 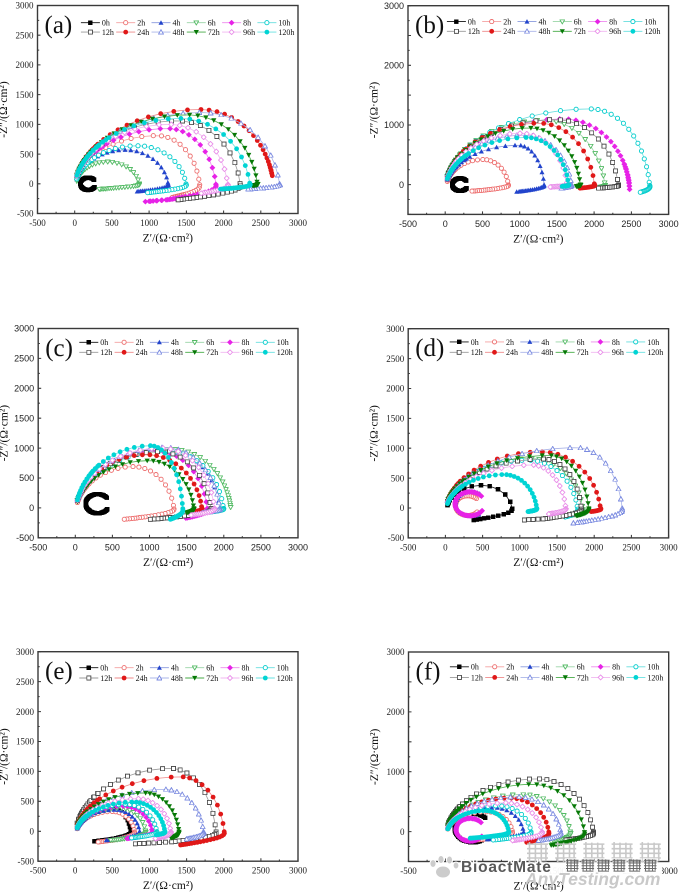 What do you see at coordinates (510, 342) in the screenshot?
I see `svg-text: 2h` at bounding box center [510, 342].